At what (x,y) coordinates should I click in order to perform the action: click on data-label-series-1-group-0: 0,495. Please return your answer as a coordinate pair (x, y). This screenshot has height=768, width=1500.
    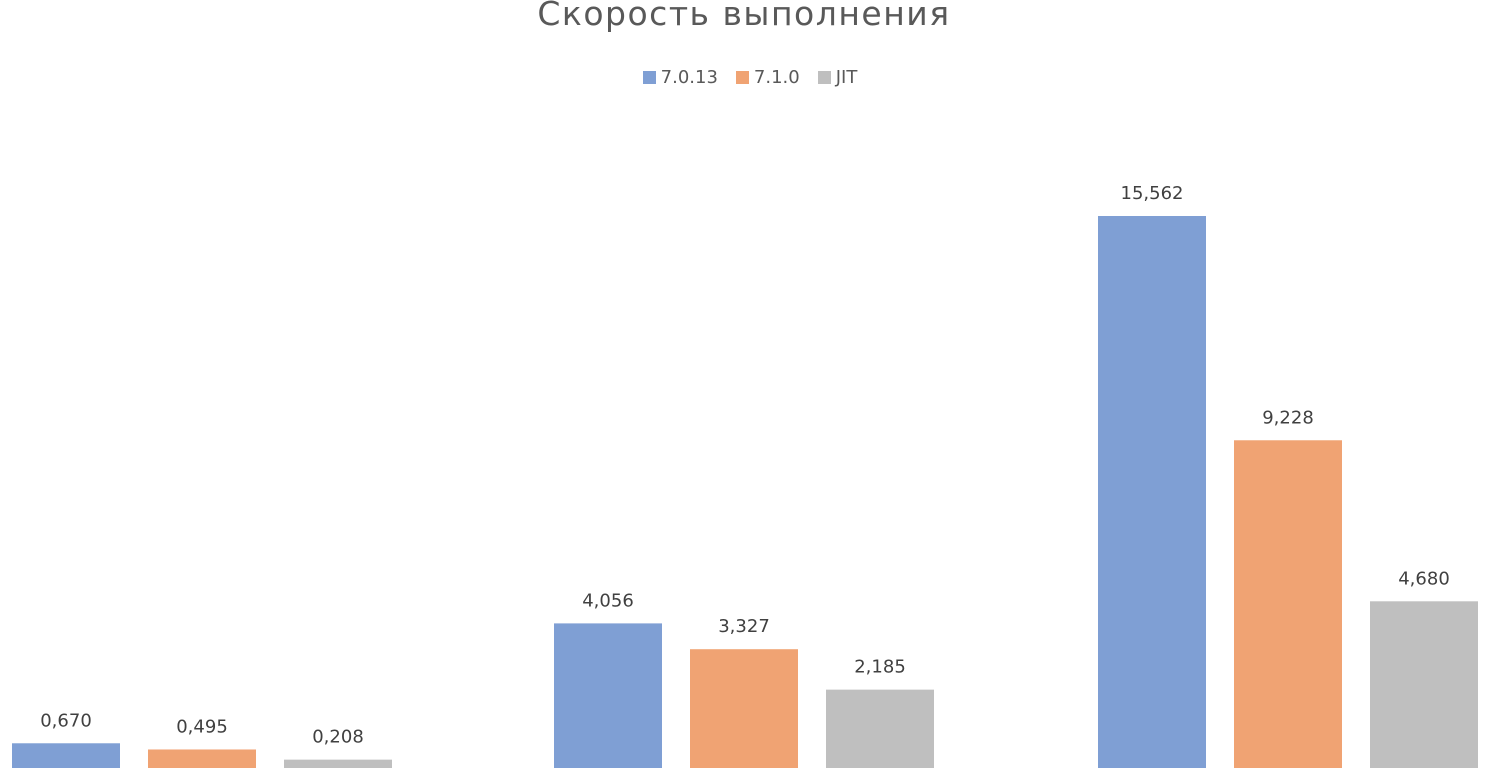
    Looking at the image, I should click on (202, 726).